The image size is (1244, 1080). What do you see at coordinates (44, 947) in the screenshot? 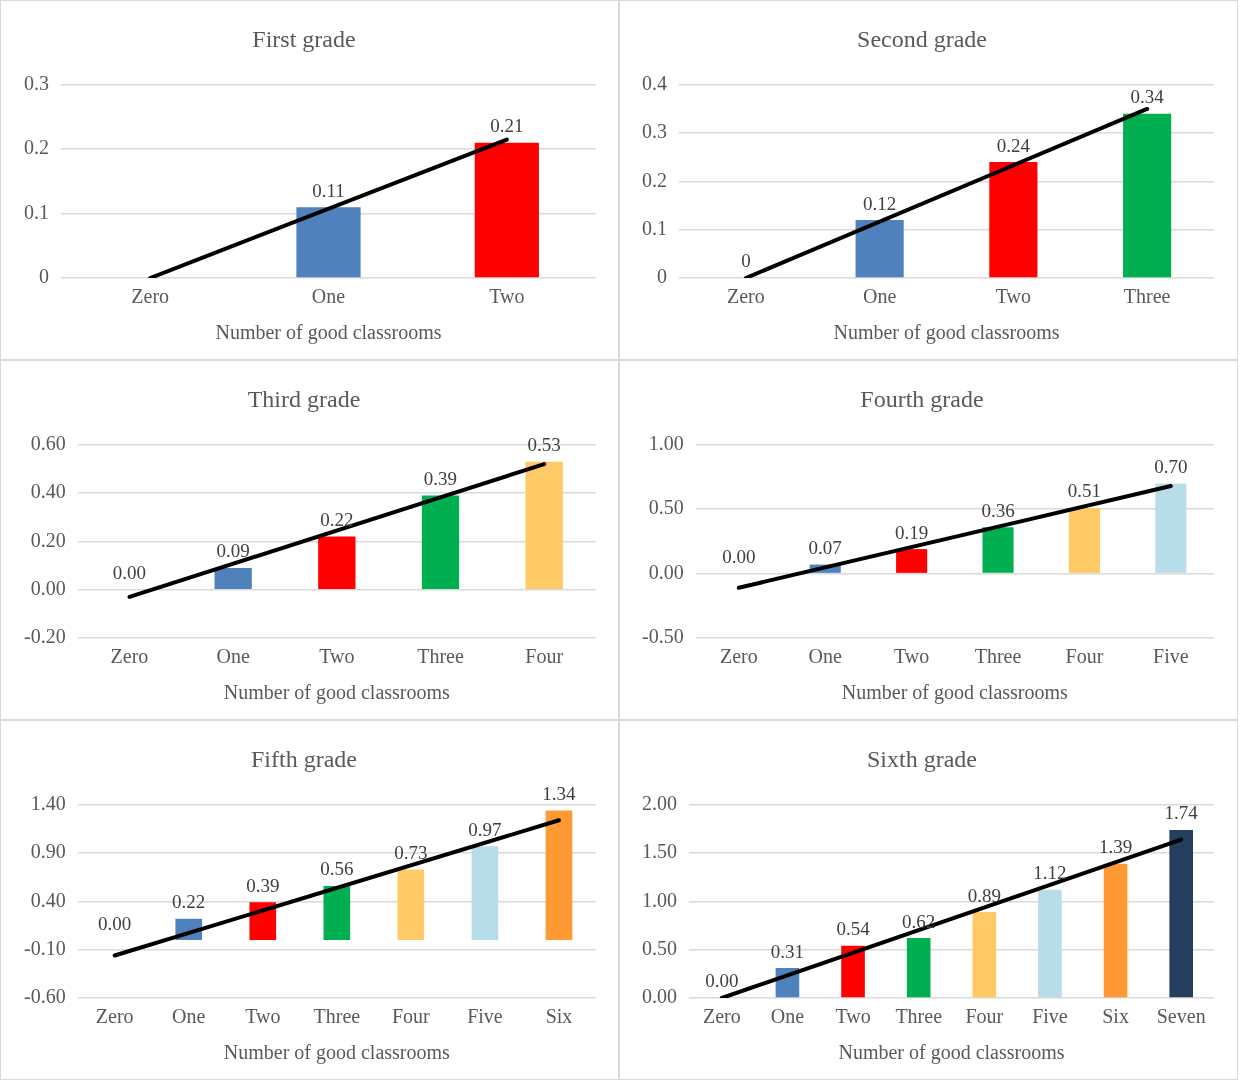
I see `y-tick-label: -0.10` at bounding box center [44, 947].